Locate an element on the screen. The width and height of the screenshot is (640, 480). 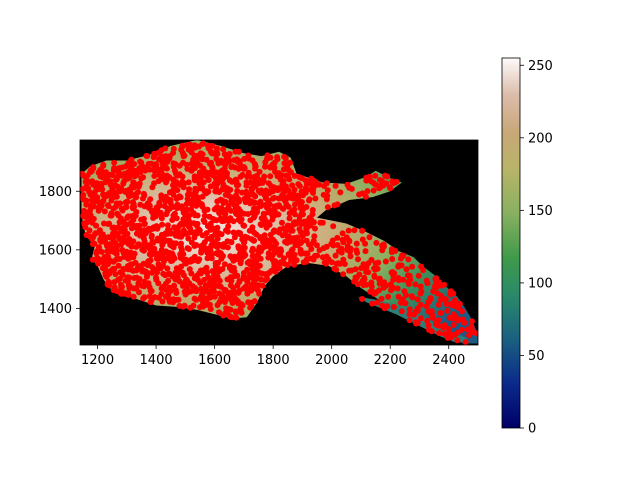
y-tick-label: 1600 is located at coordinates (55, 250).